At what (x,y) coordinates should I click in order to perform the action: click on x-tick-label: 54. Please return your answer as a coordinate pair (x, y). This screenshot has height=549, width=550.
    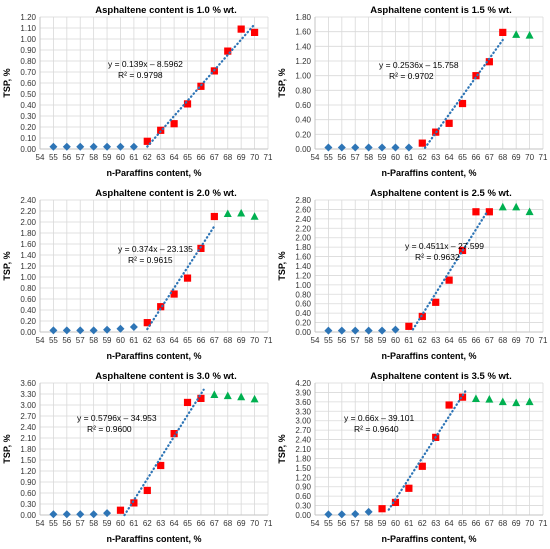
    Looking at the image, I should click on (315, 157).